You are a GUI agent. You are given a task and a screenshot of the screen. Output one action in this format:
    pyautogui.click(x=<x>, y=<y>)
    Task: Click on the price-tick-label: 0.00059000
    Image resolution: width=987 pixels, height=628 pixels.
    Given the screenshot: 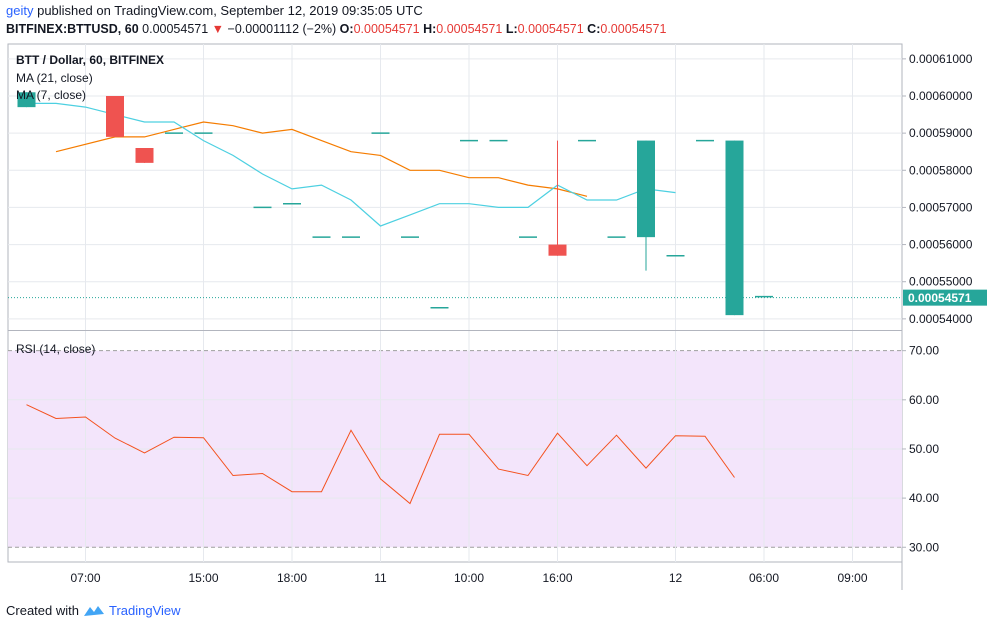 What is the action you would take?
    pyautogui.click(x=941, y=133)
    